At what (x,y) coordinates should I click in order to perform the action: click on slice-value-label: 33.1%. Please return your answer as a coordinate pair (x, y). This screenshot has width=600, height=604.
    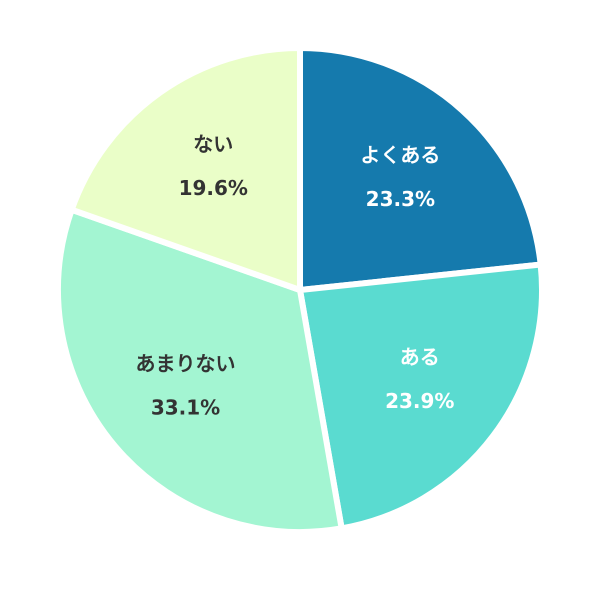
    Looking at the image, I should click on (185, 407).